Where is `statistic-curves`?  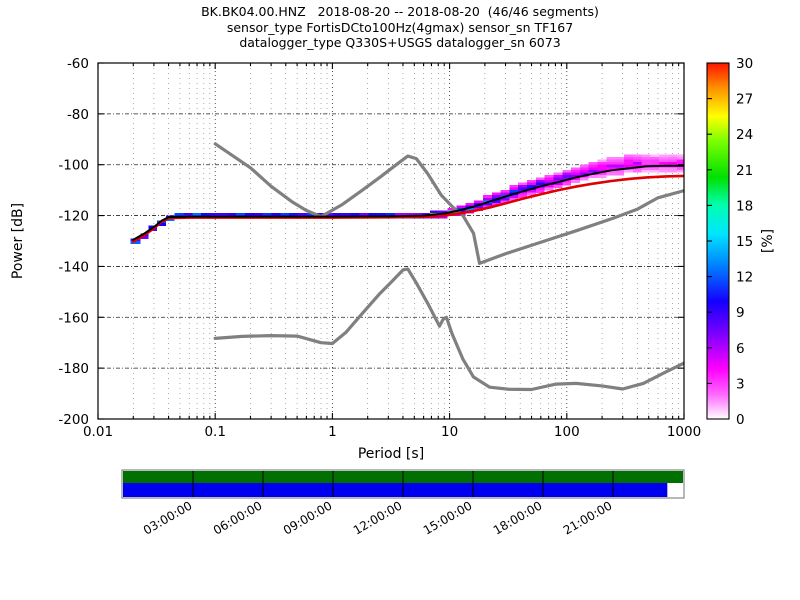
statistic-curves is located at coordinates (407, 203).